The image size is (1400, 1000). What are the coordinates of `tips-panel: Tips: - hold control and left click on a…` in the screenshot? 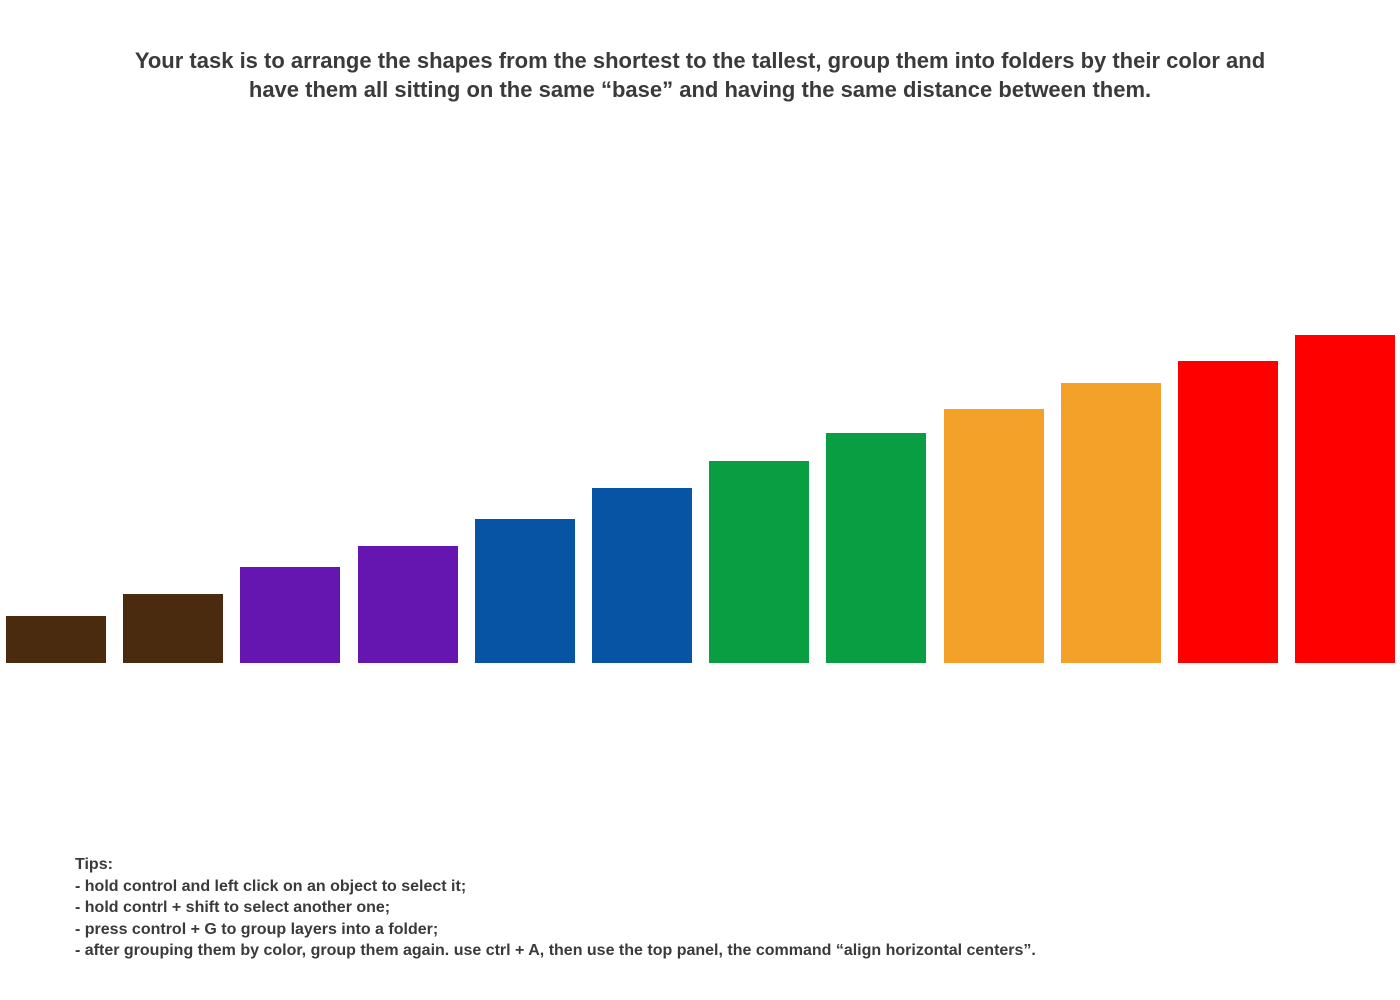 It's located at (725, 908).